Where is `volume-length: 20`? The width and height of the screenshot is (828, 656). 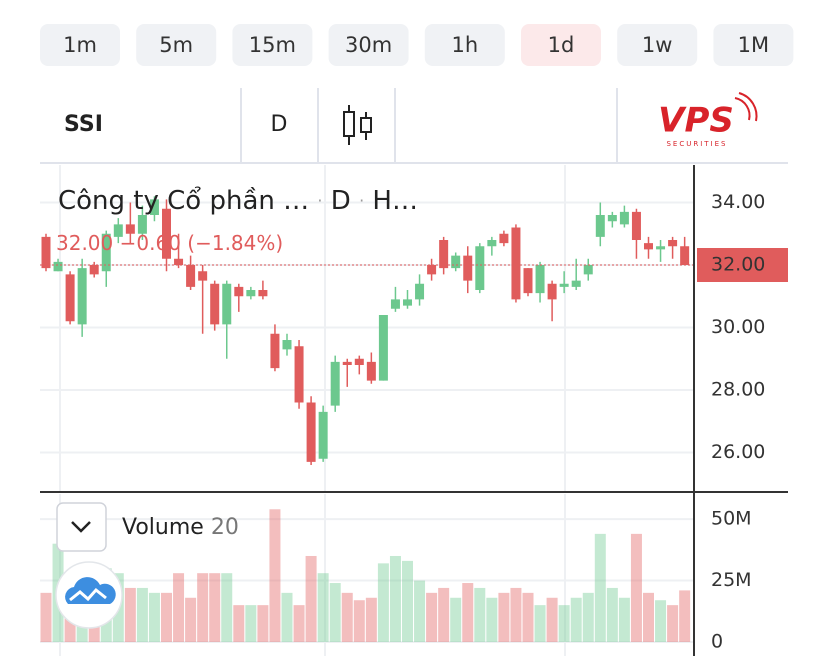
volume-length: 20 is located at coordinates (225, 527).